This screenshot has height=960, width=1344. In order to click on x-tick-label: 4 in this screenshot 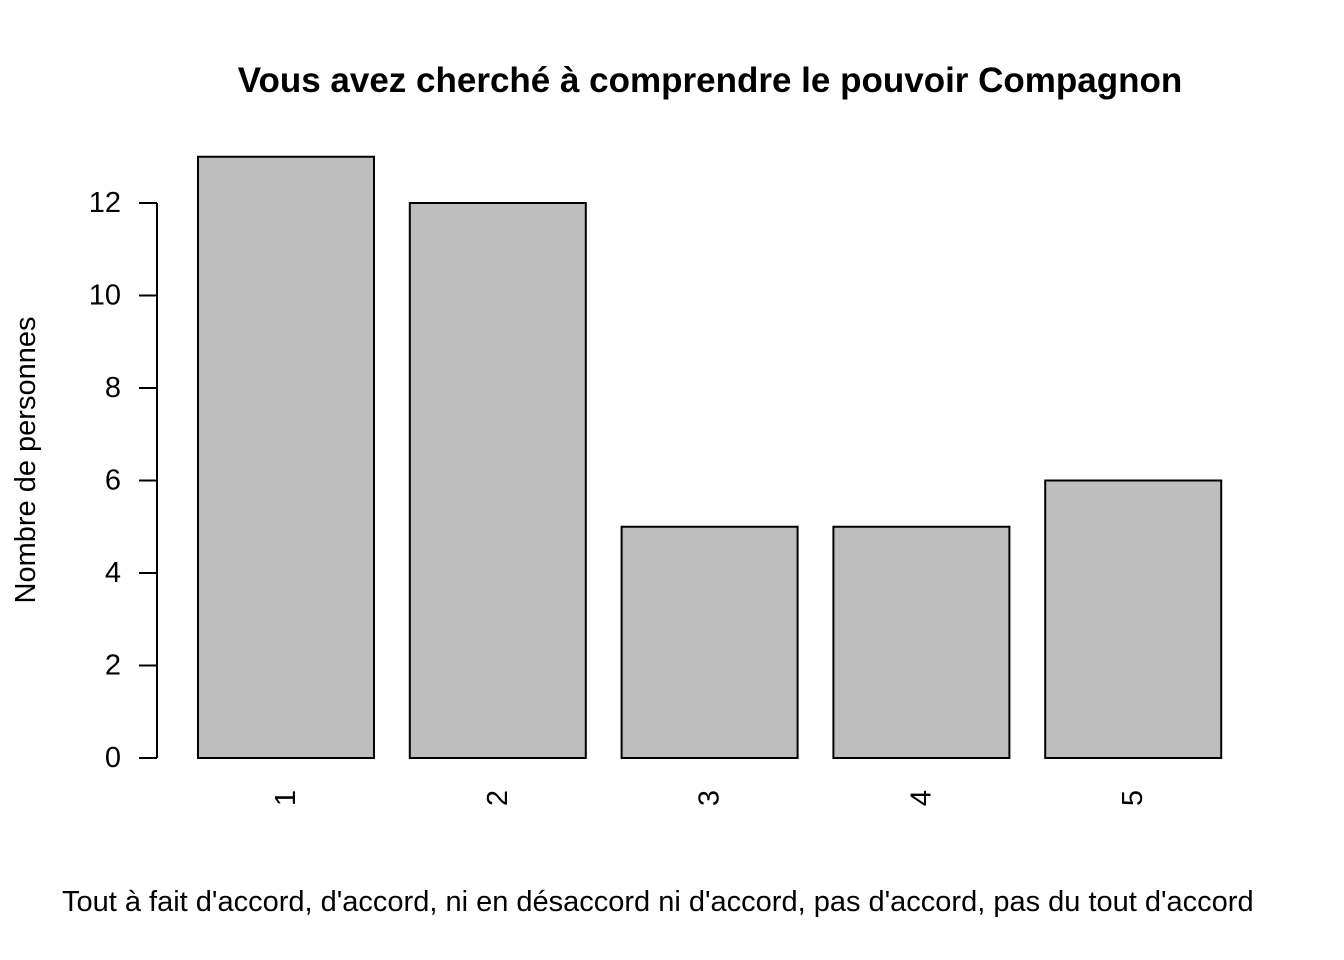, I will do `click(921, 798)`.